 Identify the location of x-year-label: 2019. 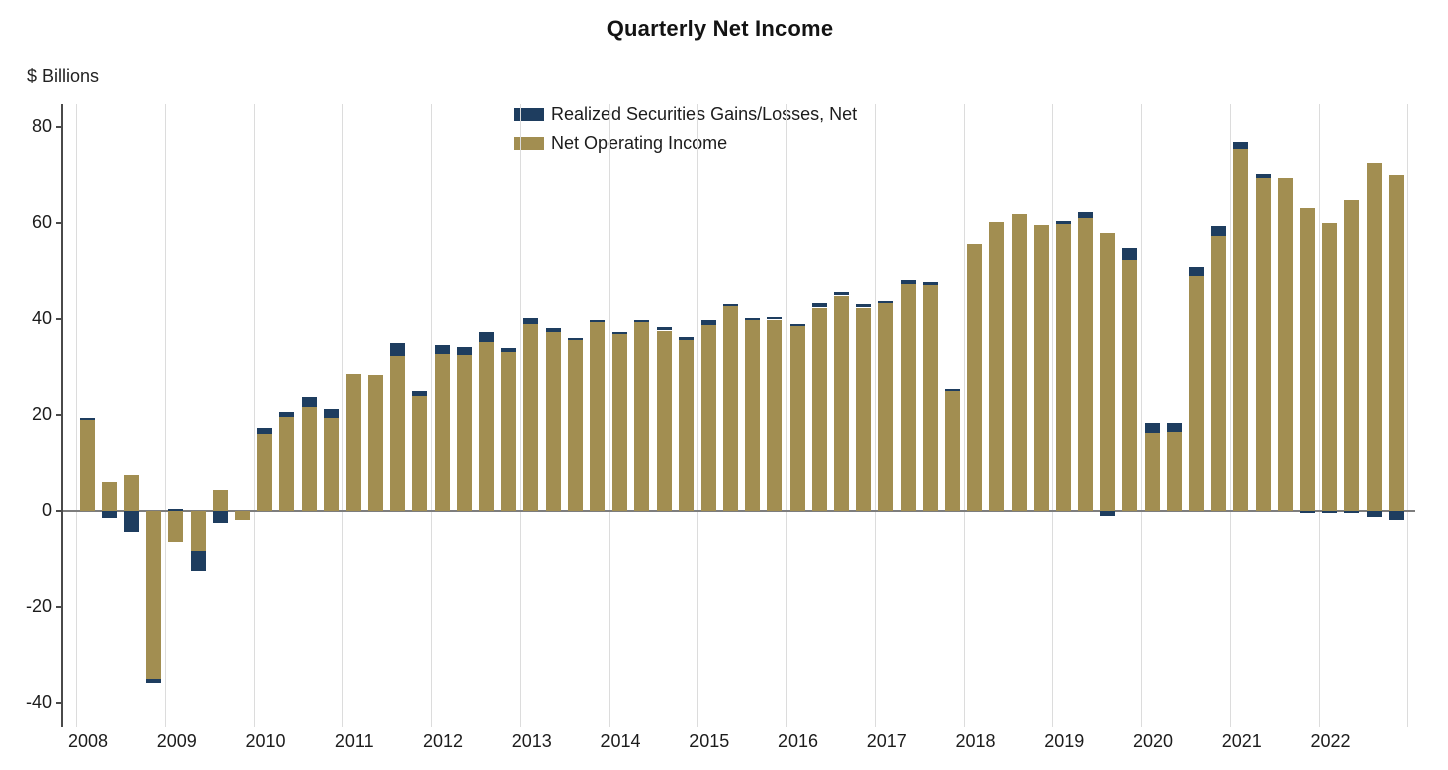
(1064, 741).